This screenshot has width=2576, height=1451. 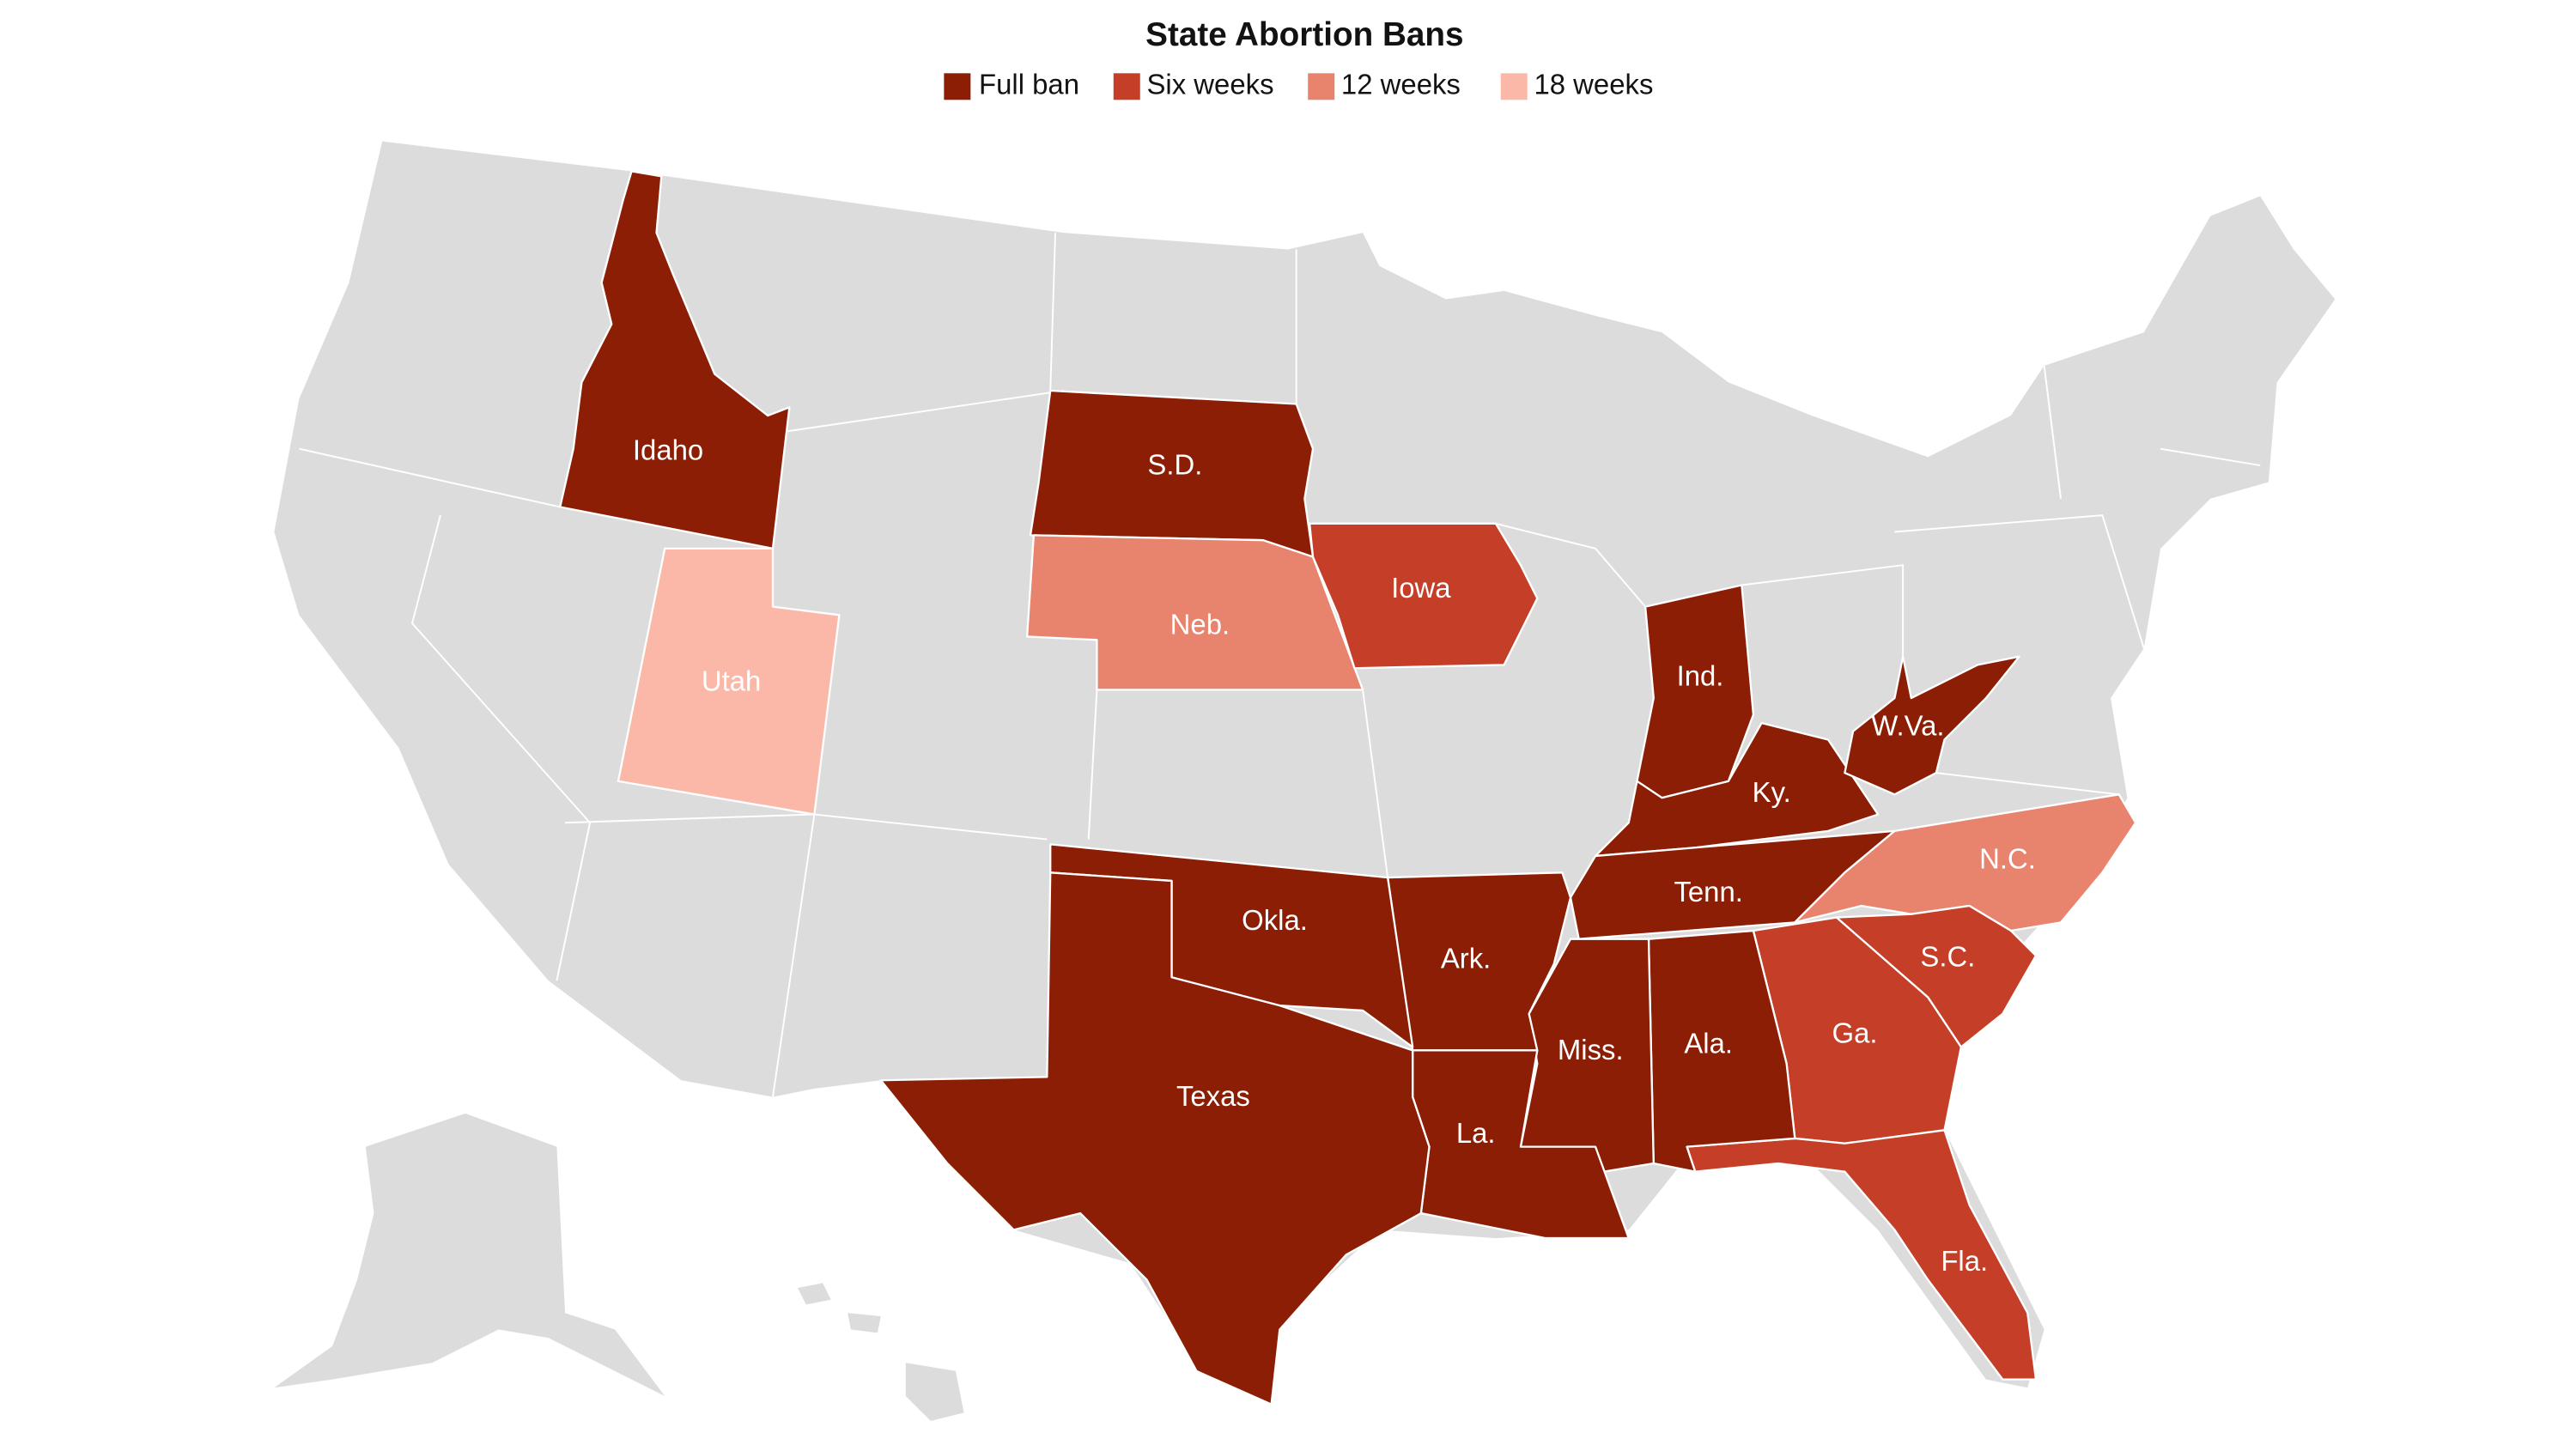 I want to click on legend-label: 12 weeks, so click(x=1401, y=84).